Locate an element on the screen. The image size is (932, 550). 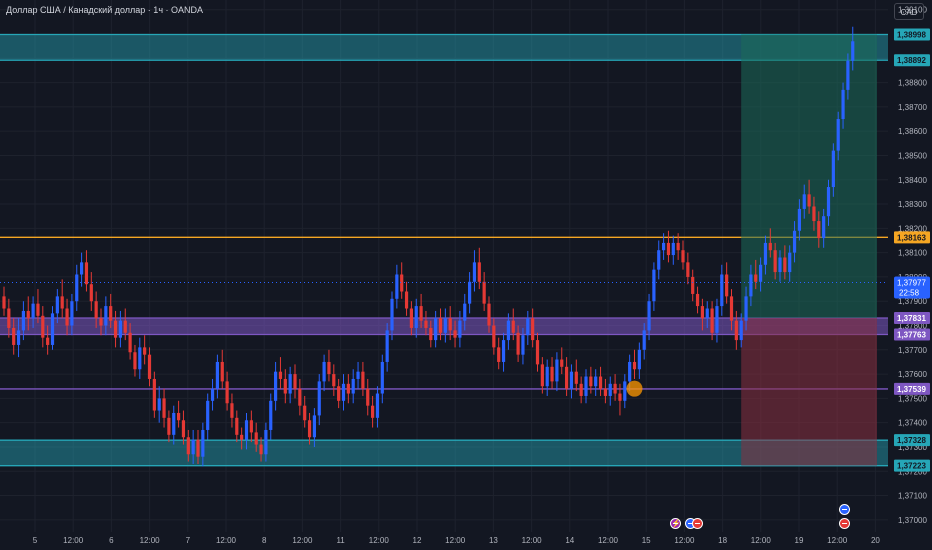
lightning-event-icon: ⚡ is located at coordinates (675, 523).